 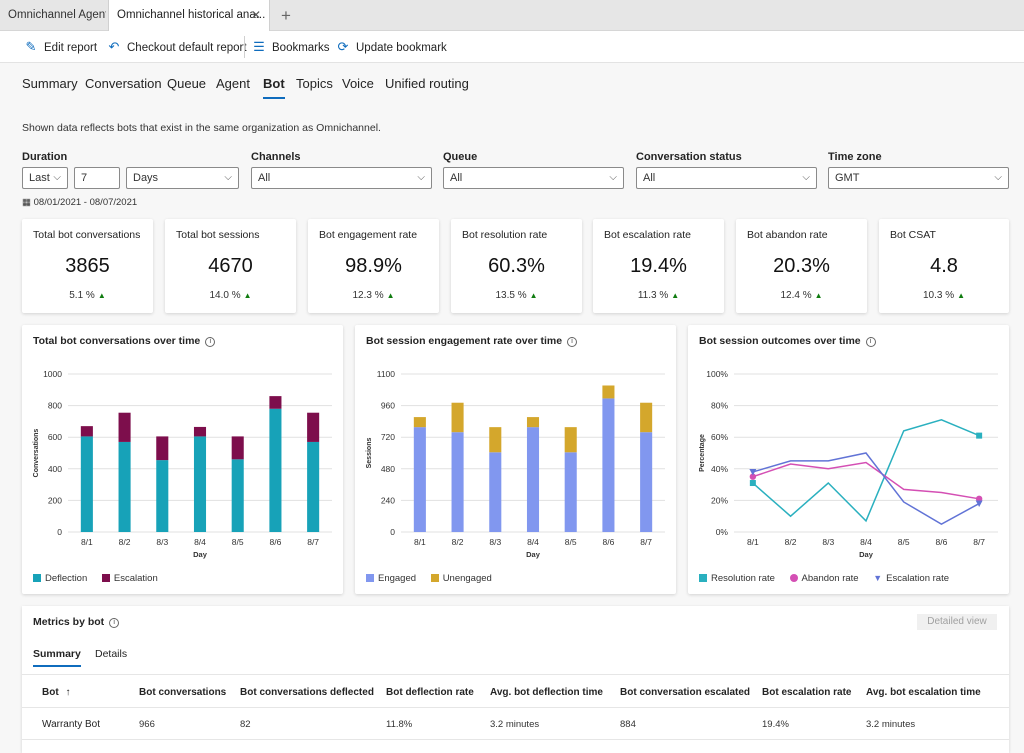 I want to click on kpi-card: Bot CSAT 4.8 10.3 % ▲, so click(x=944, y=266).